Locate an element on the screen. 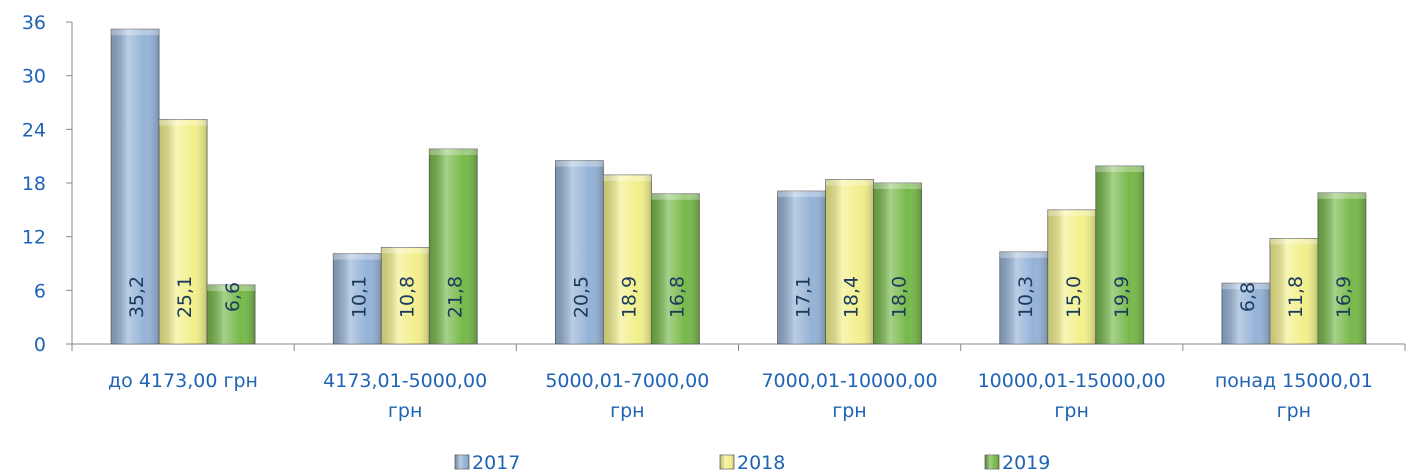 The image size is (1409, 470). legend-label: 2017 is located at coordinates (496, 461).